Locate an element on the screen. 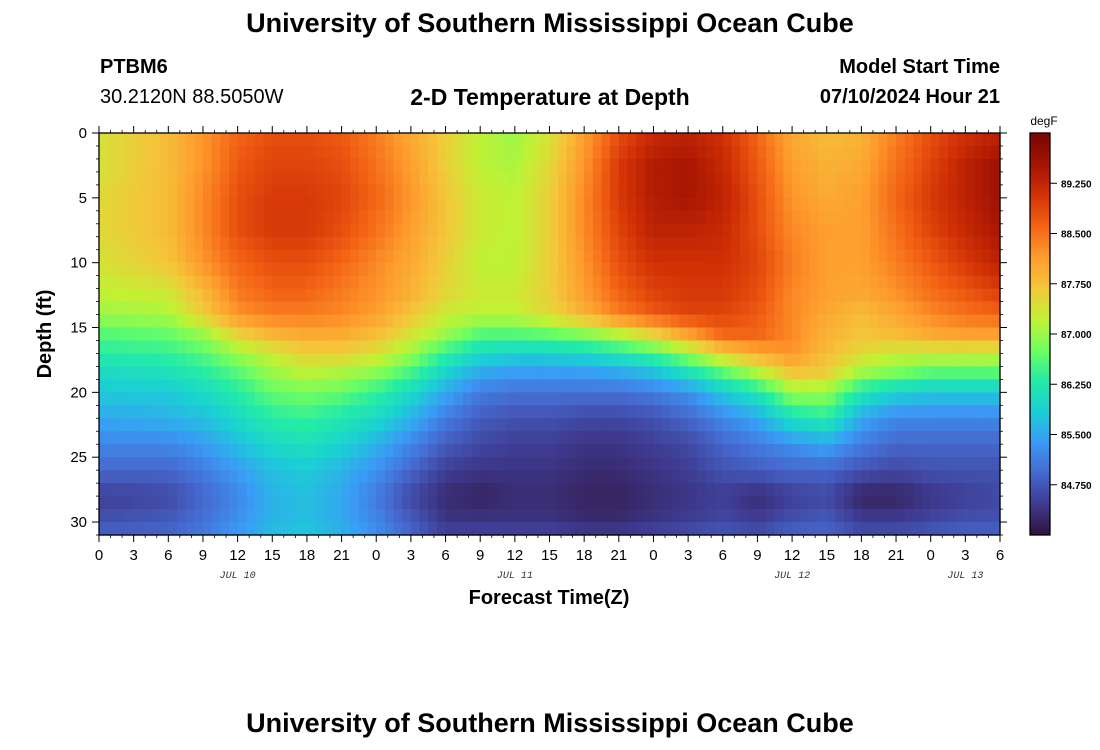  model-start-value: 07/10/2024 Hour 21 is located at coordinates (909, 97).